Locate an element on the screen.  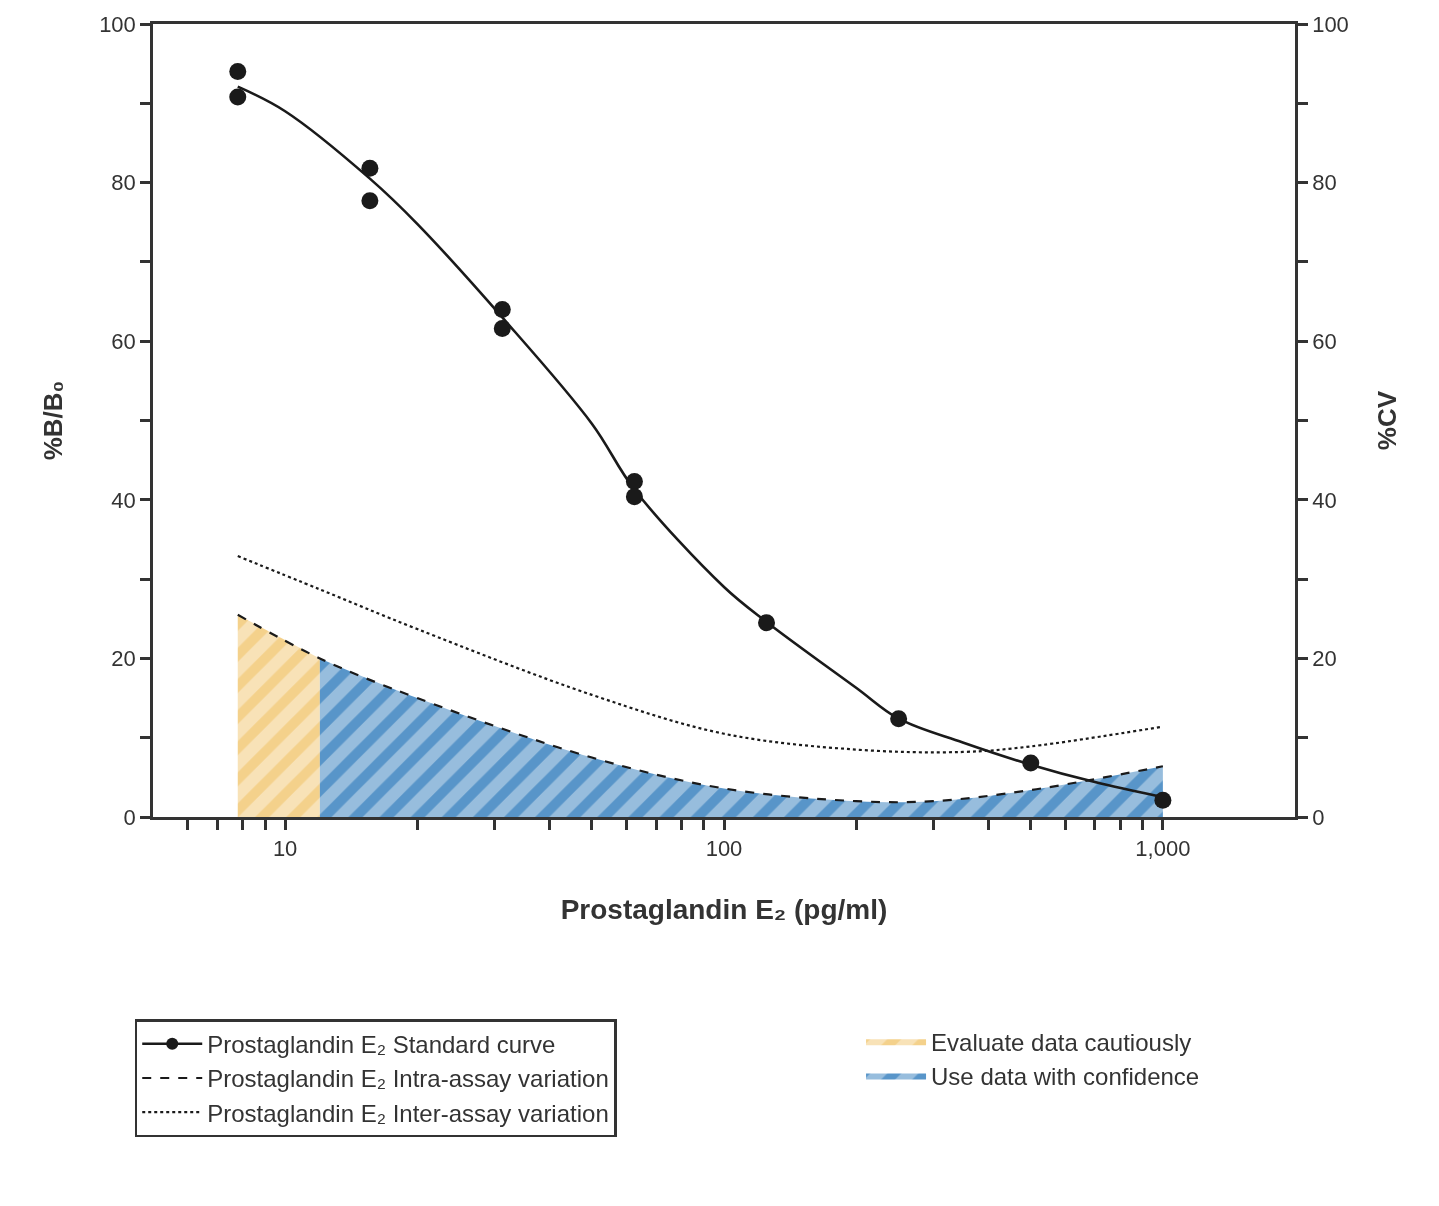
y2-tick-label: 60 is located at coordinates (1324, 341).